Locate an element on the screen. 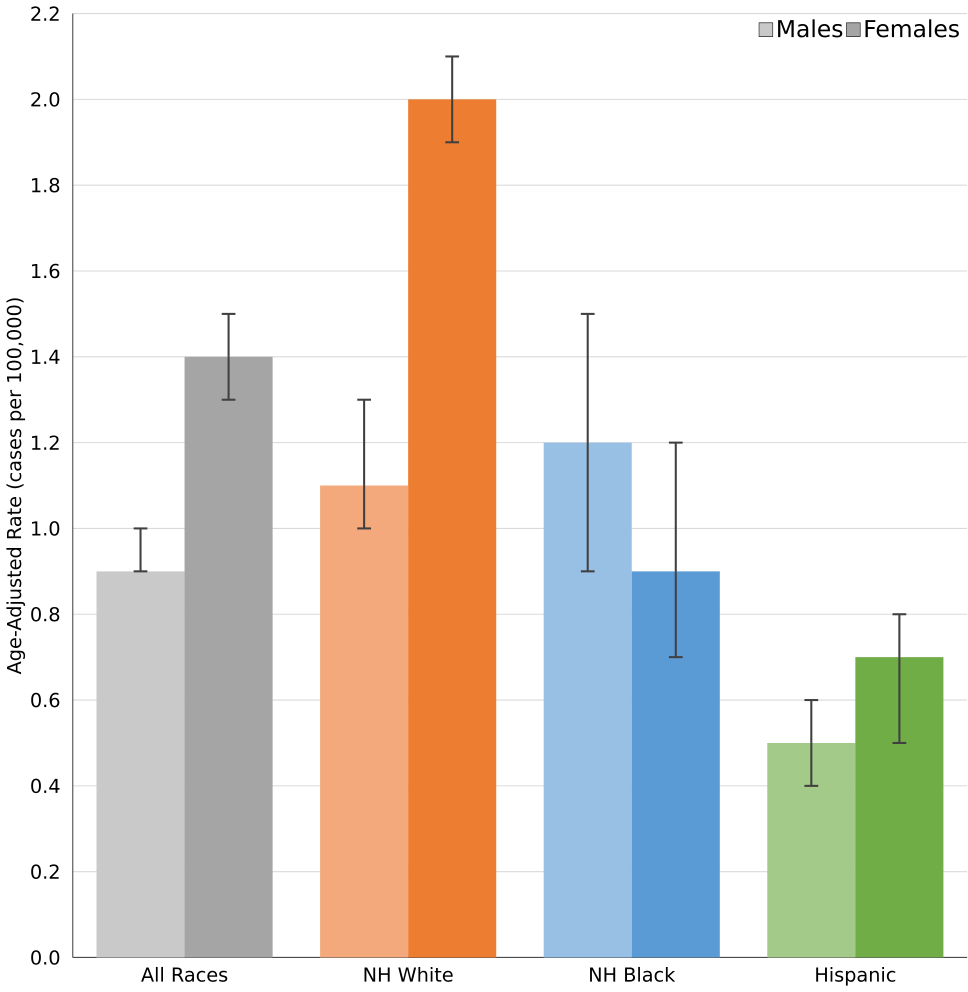  y-tick-label: 0.4 is located at coordinates (45, 786).